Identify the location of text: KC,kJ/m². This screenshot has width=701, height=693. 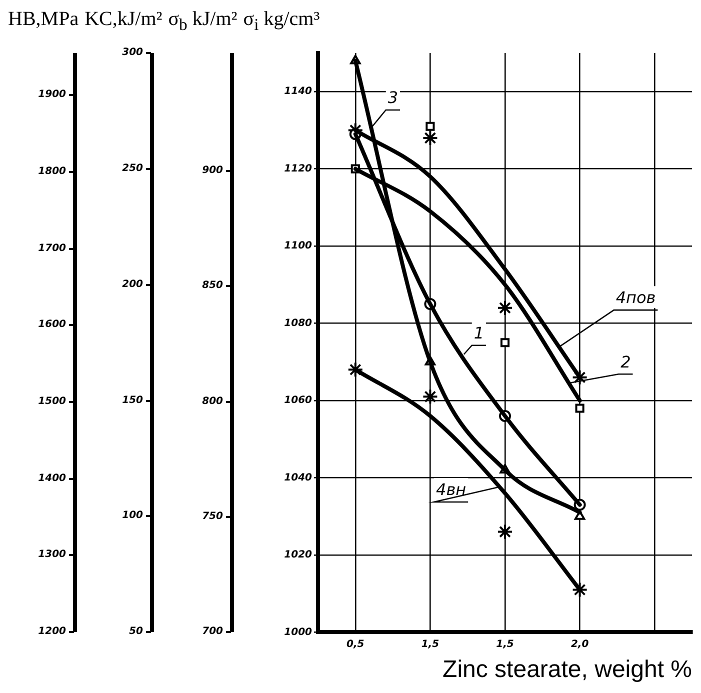
(123, 19).